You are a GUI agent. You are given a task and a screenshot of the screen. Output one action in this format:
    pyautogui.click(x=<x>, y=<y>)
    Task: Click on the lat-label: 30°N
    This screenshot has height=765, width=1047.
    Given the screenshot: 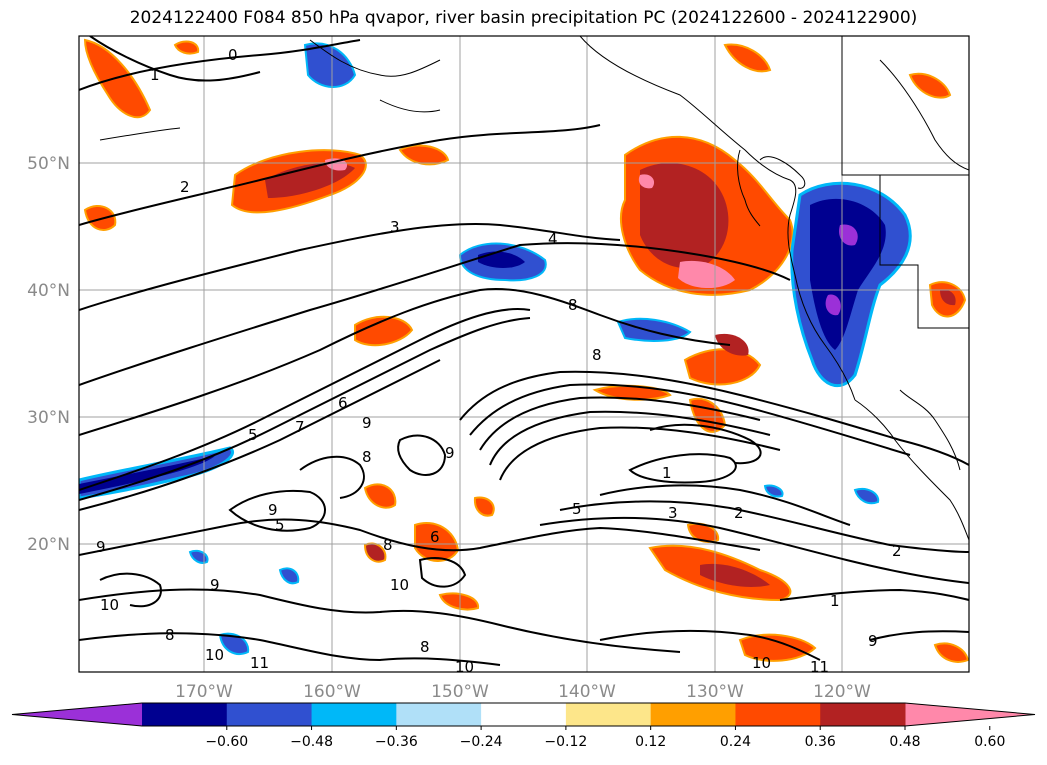 What is the action you would take?
    pyautogui.click(x=48, y=418)
    